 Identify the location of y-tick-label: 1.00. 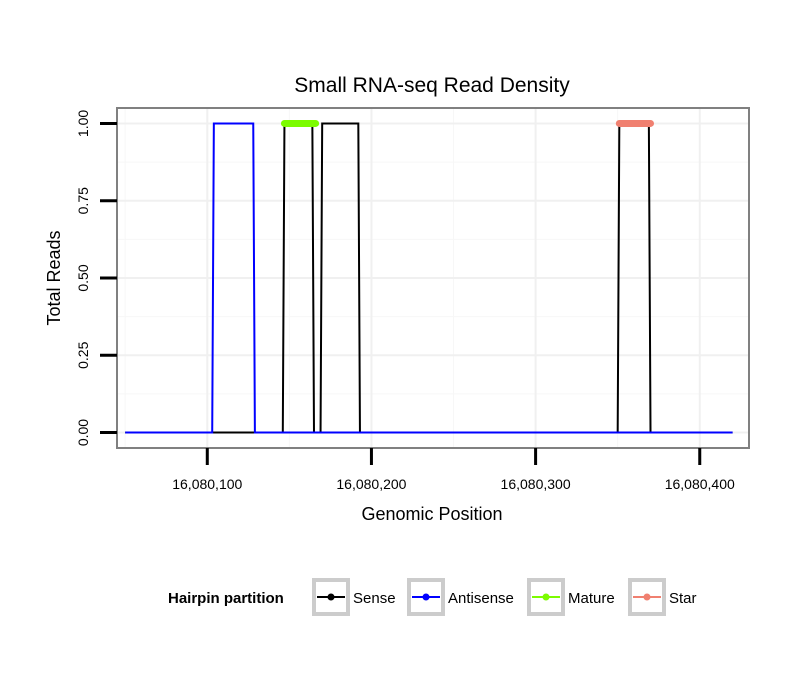
(83, 123).